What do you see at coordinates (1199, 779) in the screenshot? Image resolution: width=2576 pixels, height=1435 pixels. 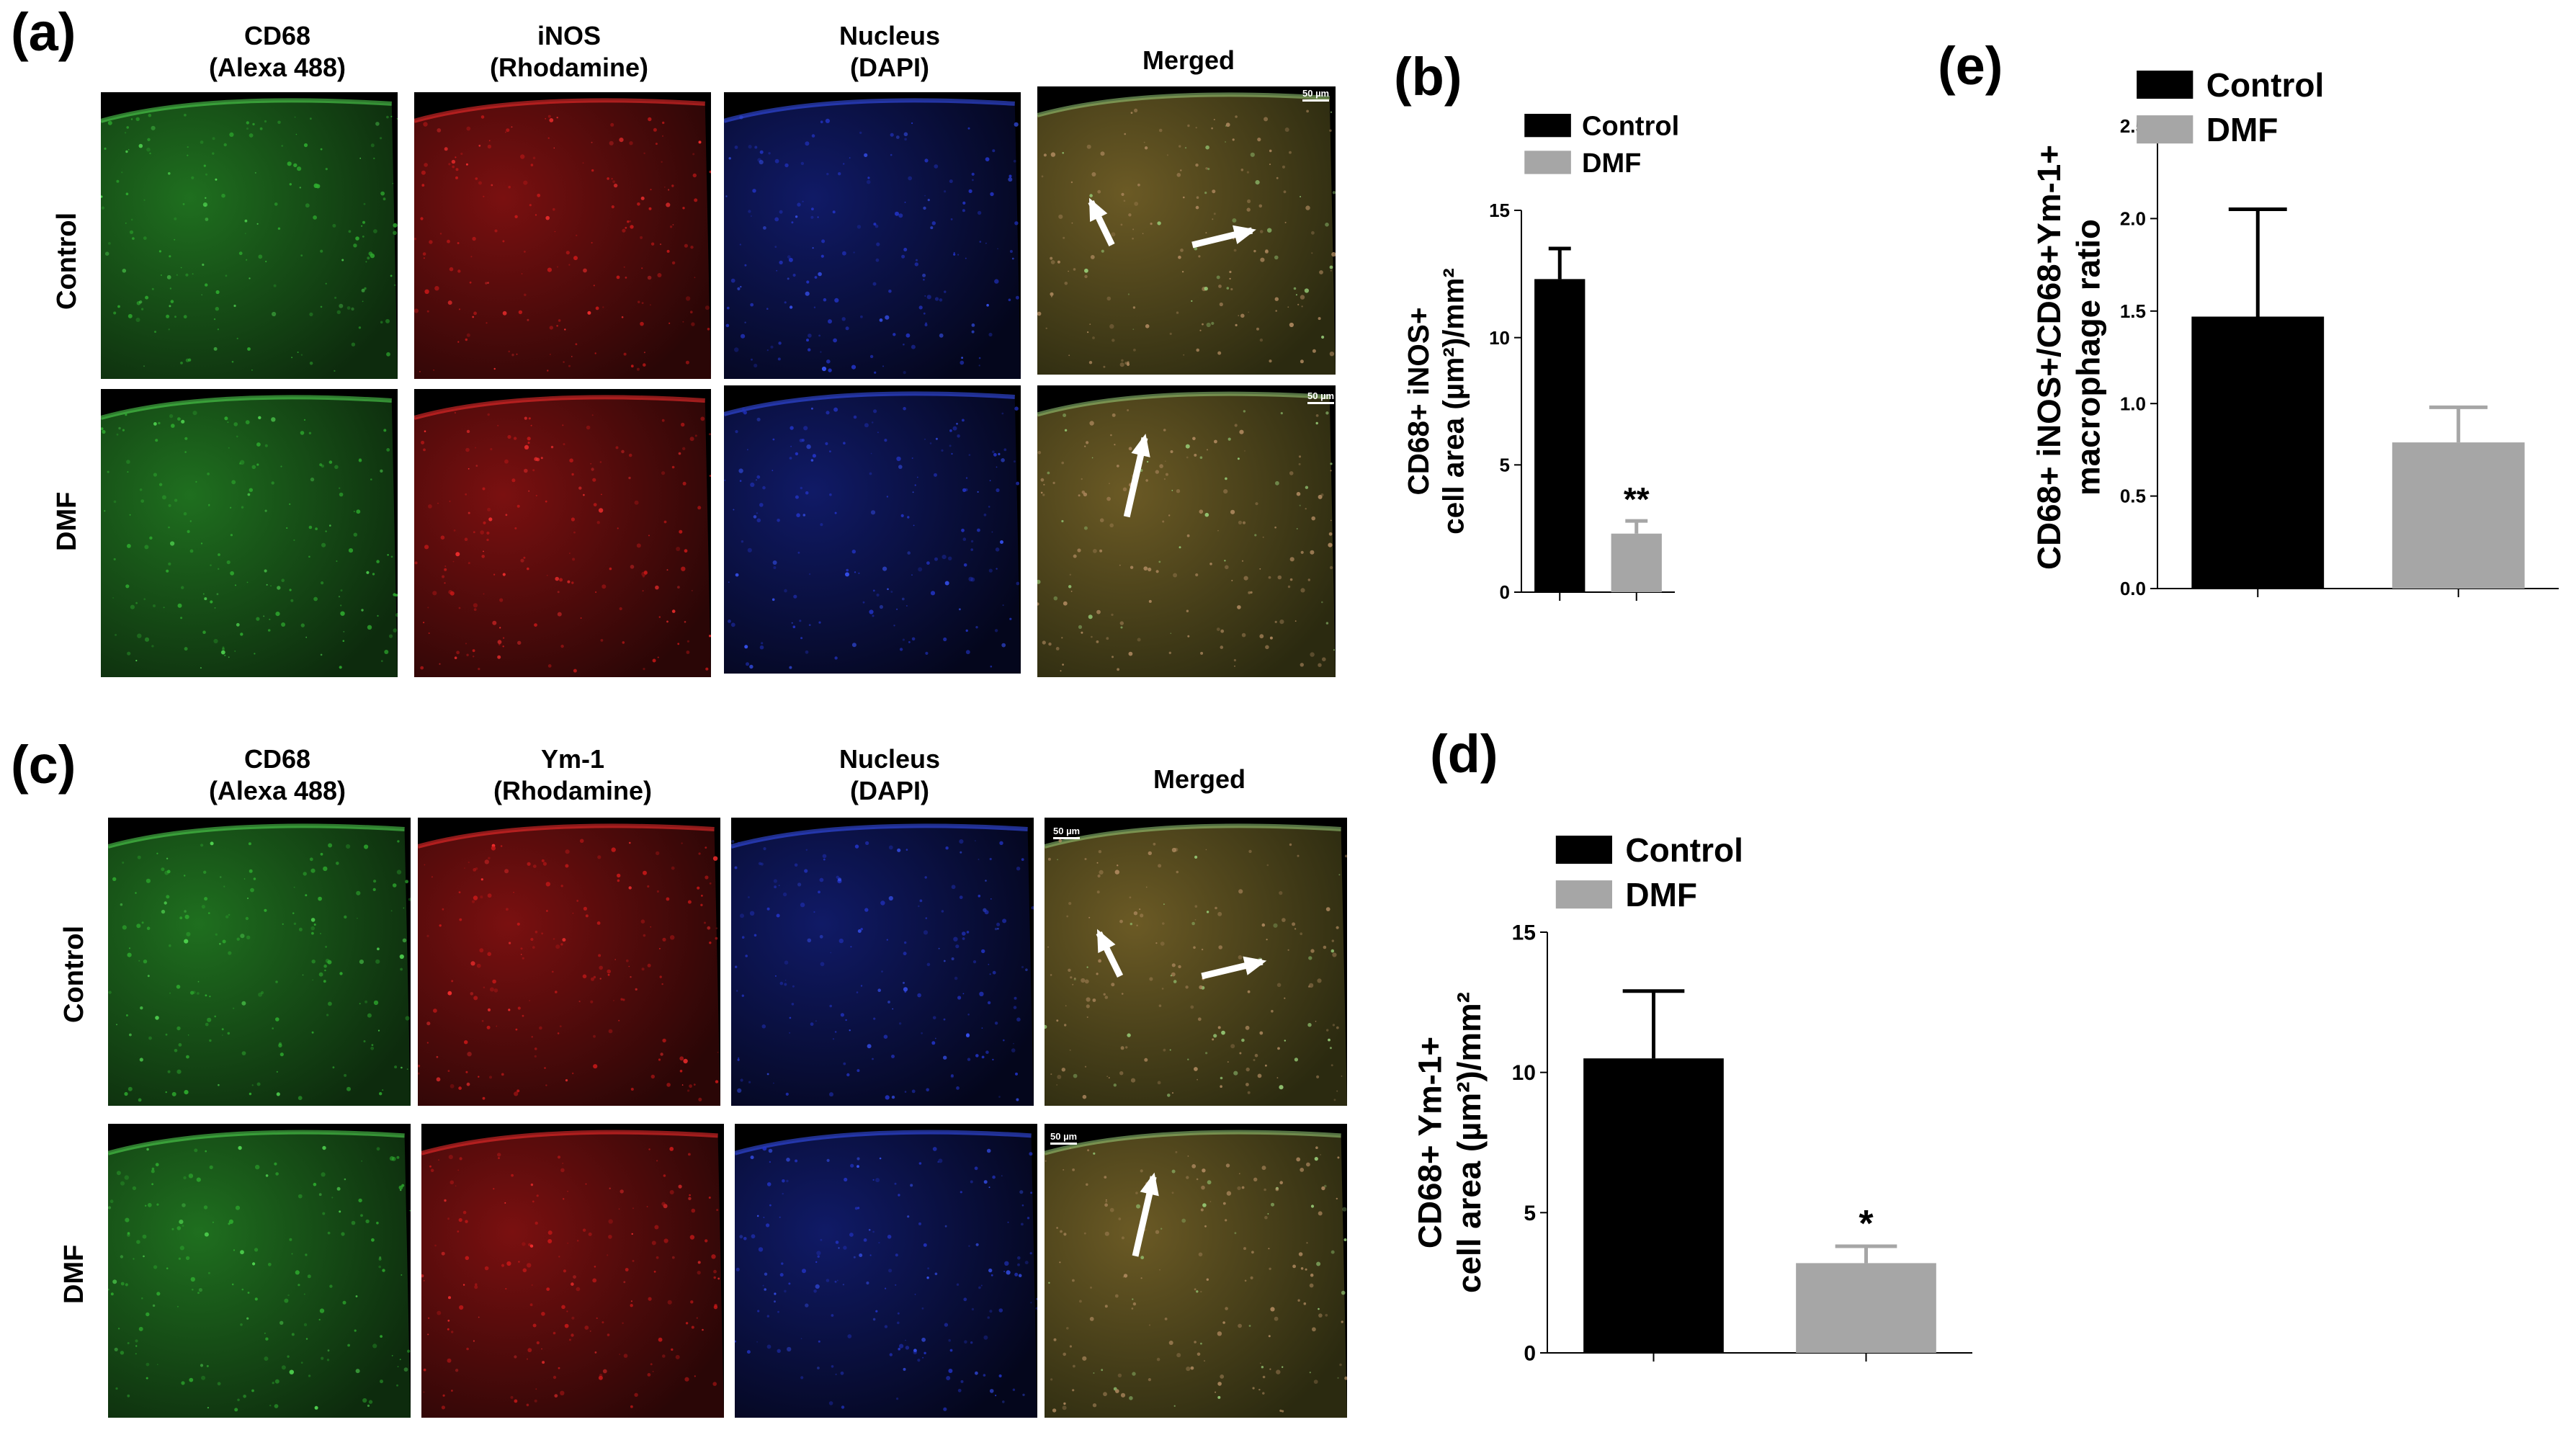 I see `panel-c-header-merged: Merged` at bounding box center [1199, 779].